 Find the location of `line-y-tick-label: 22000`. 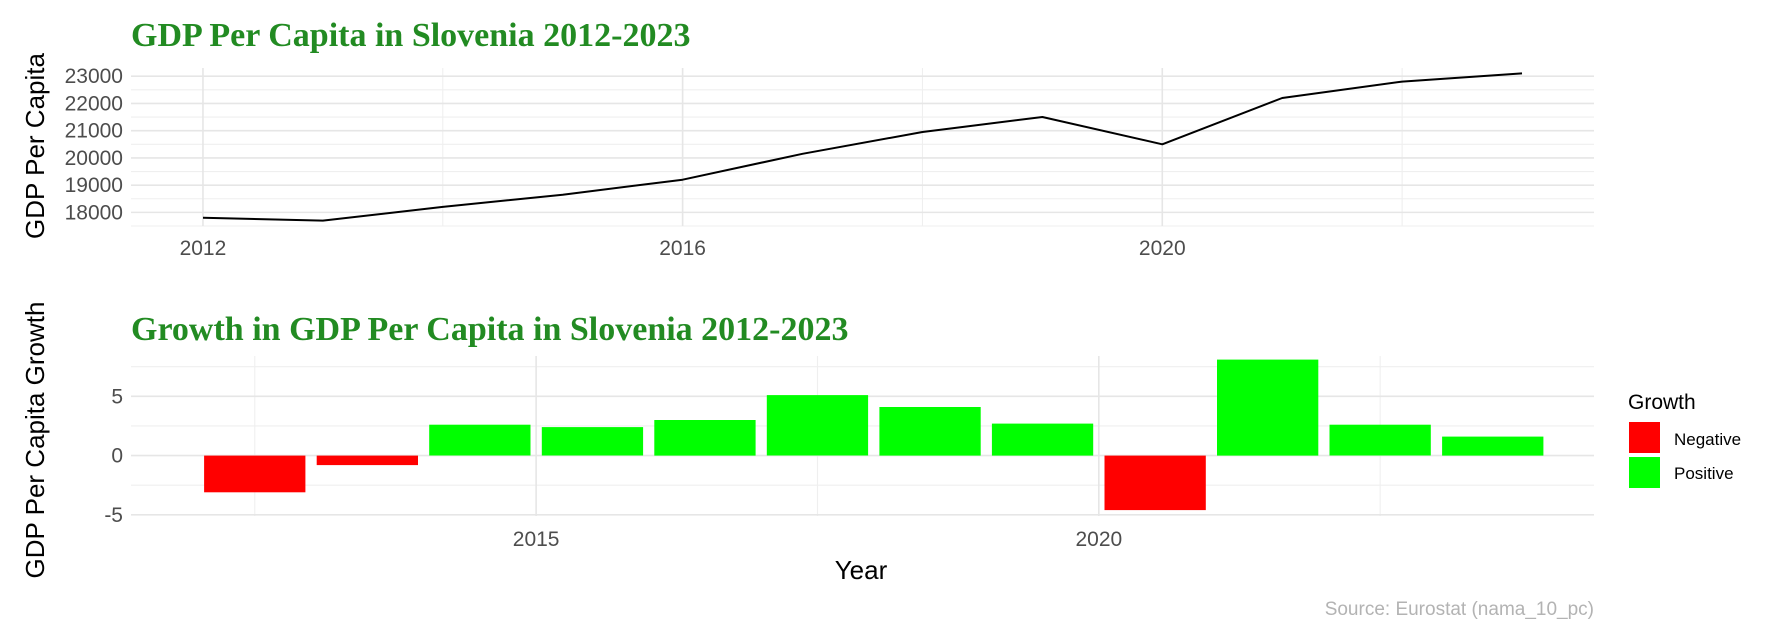

line-y-tick-label: 22000 is located at coordinates (94, 103).